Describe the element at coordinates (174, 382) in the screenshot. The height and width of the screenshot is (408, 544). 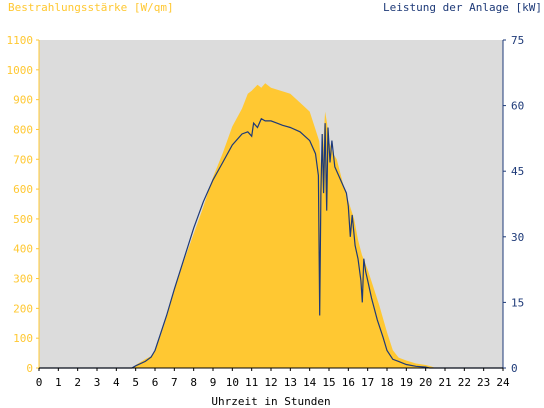
I see `x-tick-label: 7` at that location.